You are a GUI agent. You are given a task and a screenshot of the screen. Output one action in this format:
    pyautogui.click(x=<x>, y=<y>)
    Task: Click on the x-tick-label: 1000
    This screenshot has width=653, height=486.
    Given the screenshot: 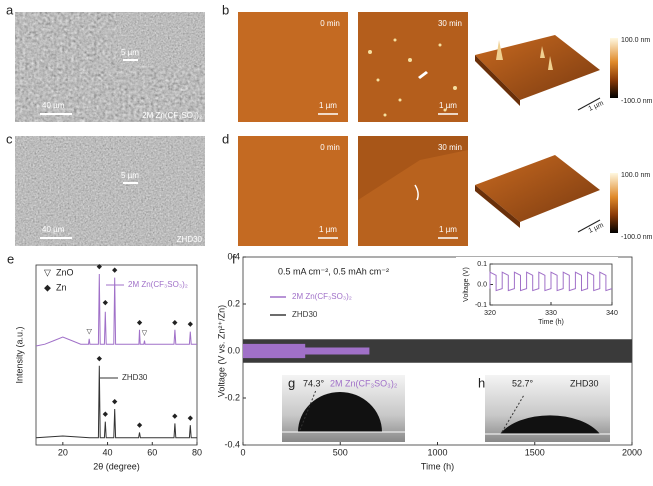 What is the action you would take?
    pyautogui.click(x=437, y=452)
    